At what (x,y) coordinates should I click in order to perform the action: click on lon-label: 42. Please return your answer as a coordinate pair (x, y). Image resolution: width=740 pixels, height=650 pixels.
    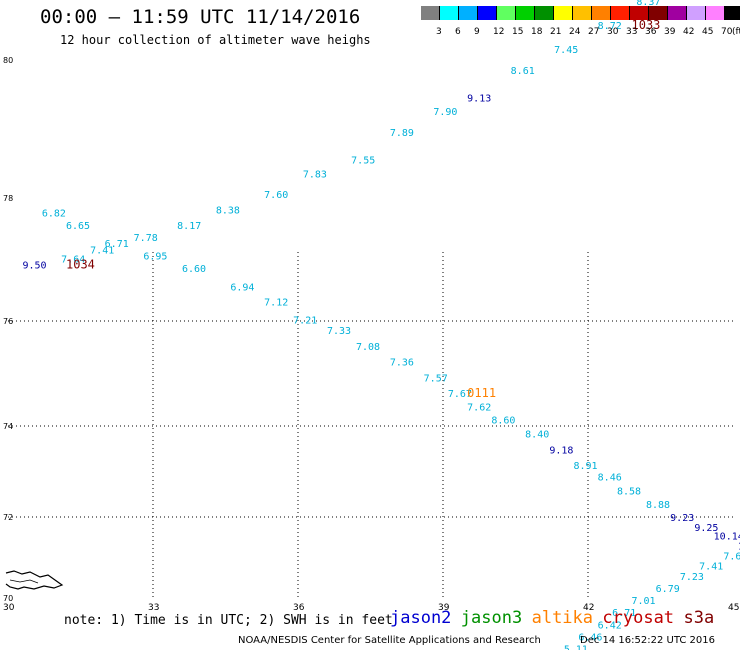
    Looking at the image, I should click on (588, 608).